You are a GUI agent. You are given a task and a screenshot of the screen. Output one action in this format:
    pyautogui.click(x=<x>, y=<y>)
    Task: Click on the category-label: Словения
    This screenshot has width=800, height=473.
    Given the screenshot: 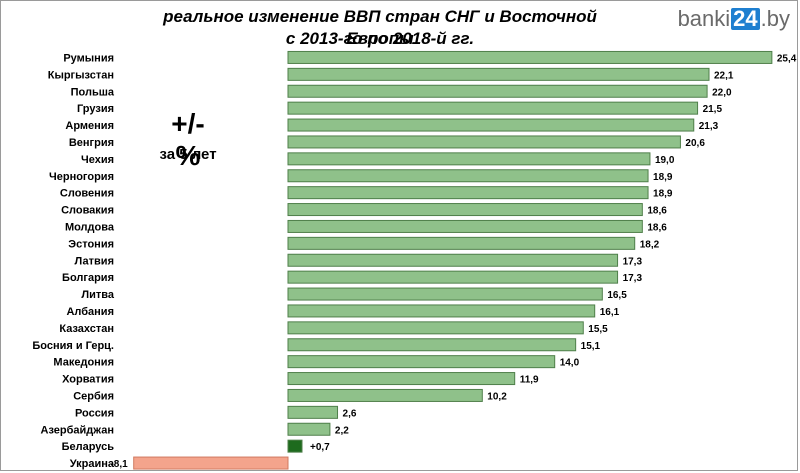 What is the action you would take?
    pyautogui.click(x=87, y=194)
    